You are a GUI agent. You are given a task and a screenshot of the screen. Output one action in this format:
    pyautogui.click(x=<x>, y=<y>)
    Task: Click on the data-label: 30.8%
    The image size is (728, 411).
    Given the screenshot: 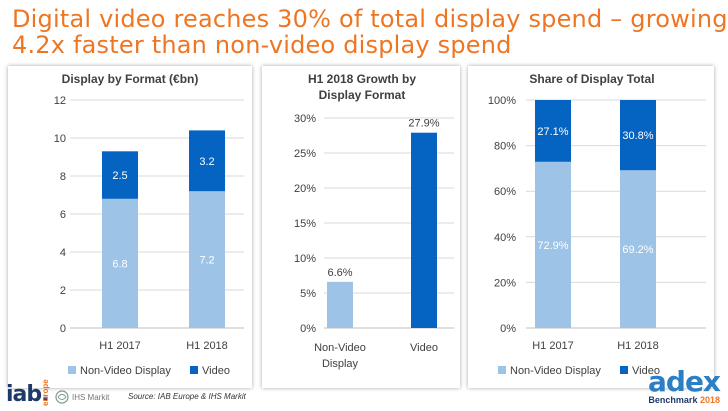 What is the action you would take?
    pyautogui.click(x=637, y=136)
    